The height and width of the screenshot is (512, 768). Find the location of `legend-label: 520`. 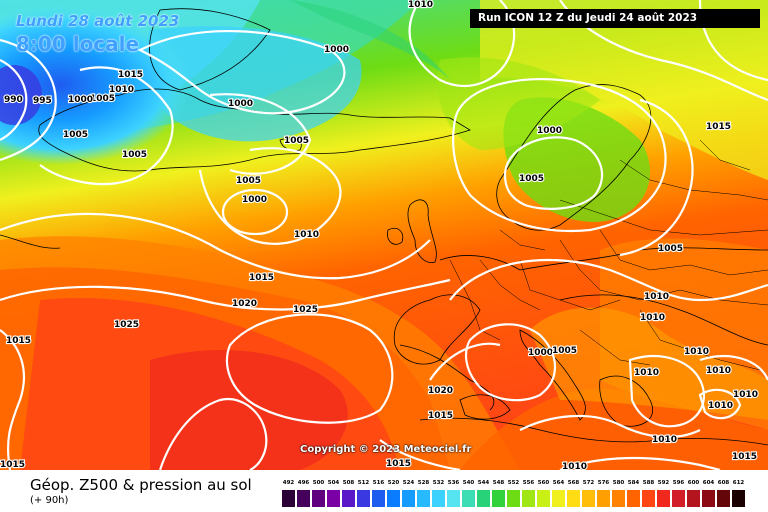

legend-label: 520 is located at coordinates (393, 483).